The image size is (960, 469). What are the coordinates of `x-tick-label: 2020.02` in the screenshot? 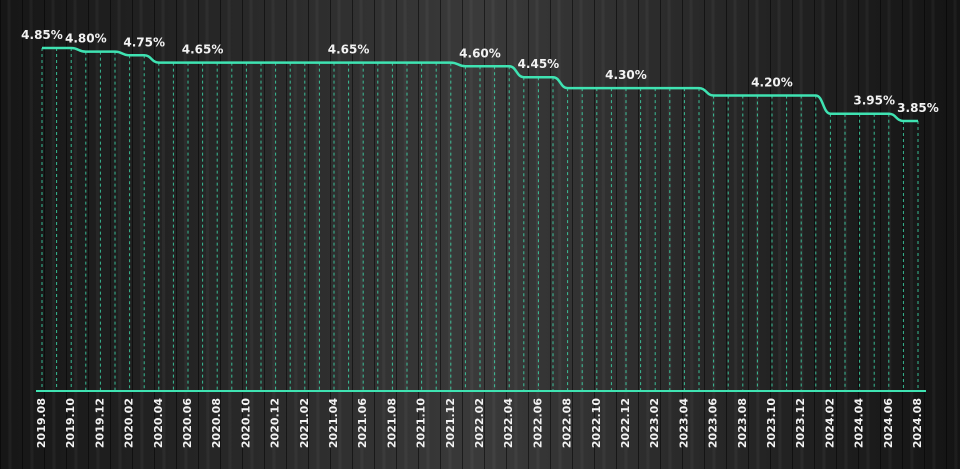 It's located at (129, 423).